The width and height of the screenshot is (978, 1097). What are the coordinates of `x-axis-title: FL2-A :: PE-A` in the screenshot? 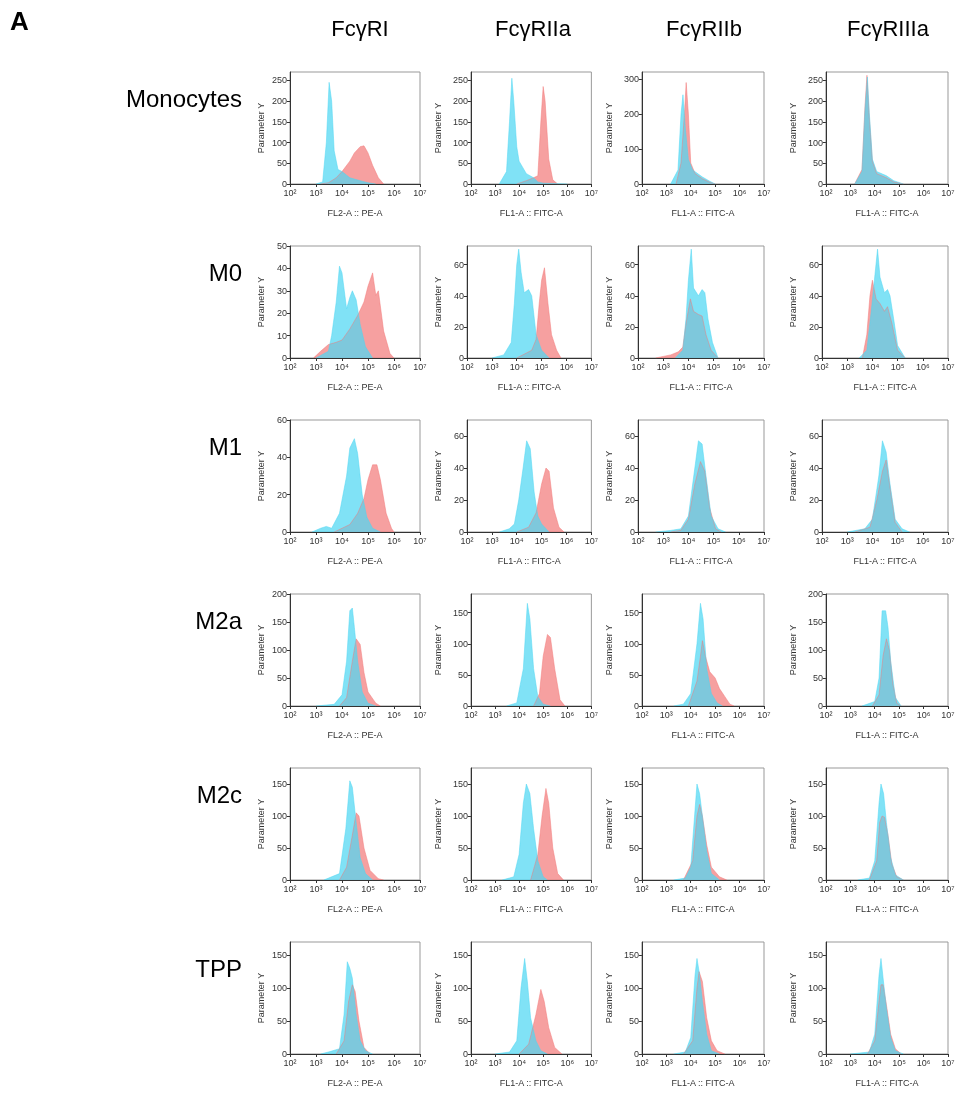 It's located at (355, 386).